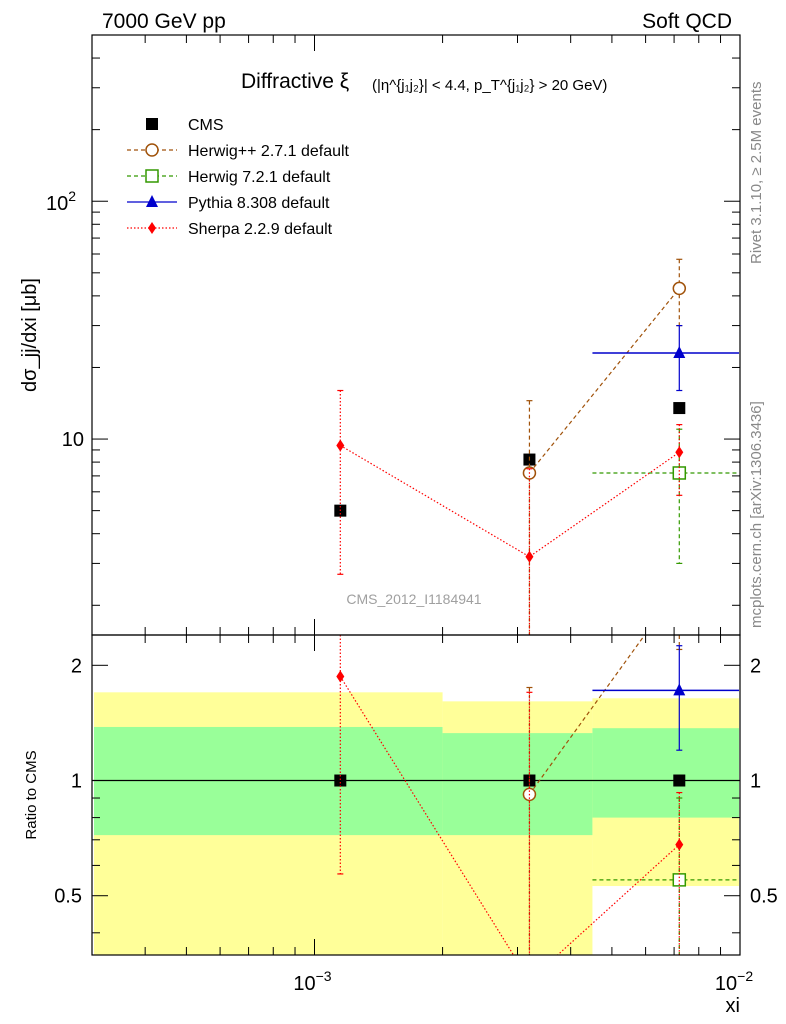 The image size is (786, 1024). I want to click on category-label: Soft QCD, so click(687, 21).